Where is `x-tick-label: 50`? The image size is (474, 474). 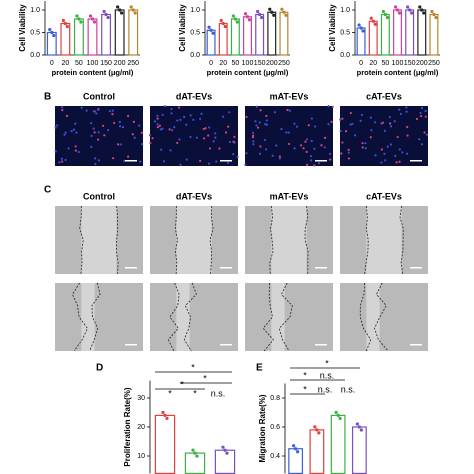
x-tick-label: 50 is located at coordinates (385, 63).